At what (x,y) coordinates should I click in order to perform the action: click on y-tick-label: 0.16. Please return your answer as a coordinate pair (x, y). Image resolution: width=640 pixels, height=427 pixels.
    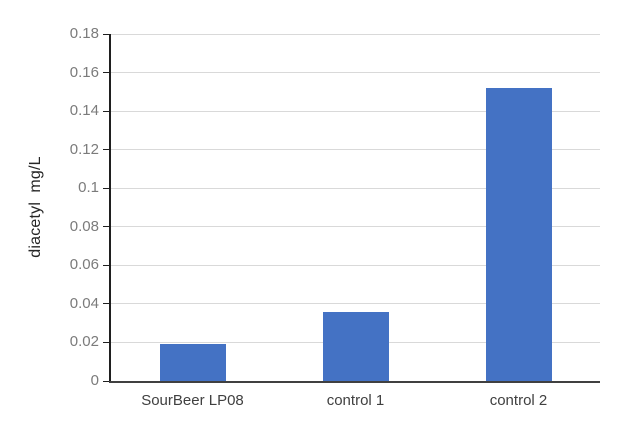
    Looking at the image, I should click on (84, 72).